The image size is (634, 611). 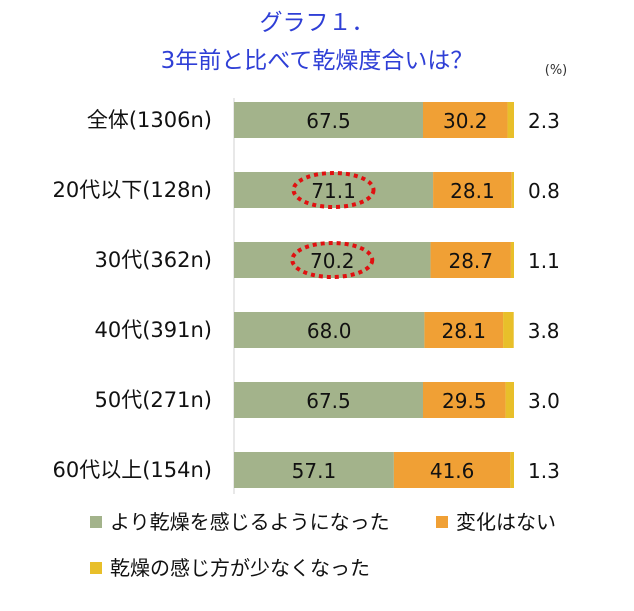 I want to click on category-label: 20代以下(128n), so click(x=133, y=190).